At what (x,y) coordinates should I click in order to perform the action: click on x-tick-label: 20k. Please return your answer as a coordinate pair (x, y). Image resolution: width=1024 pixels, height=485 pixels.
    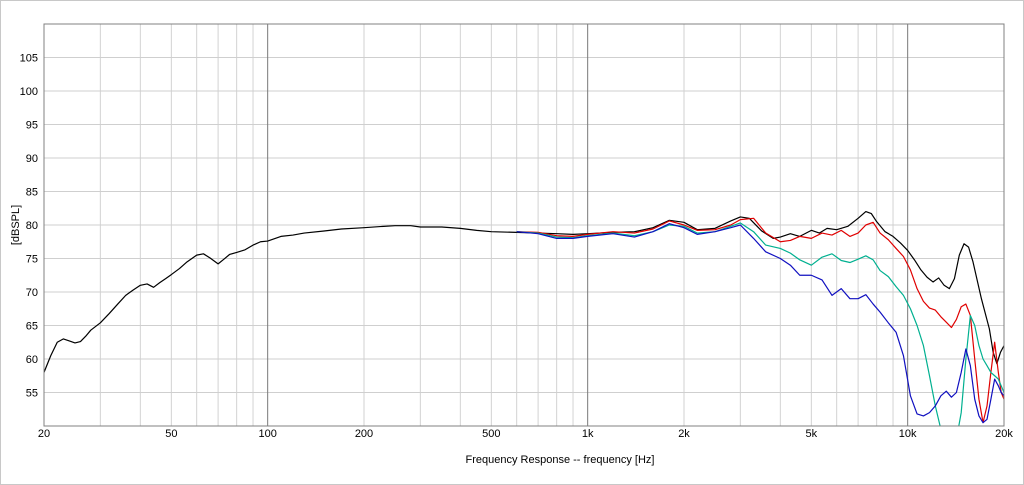
    Looking at the image, I should click on (1004, 434).